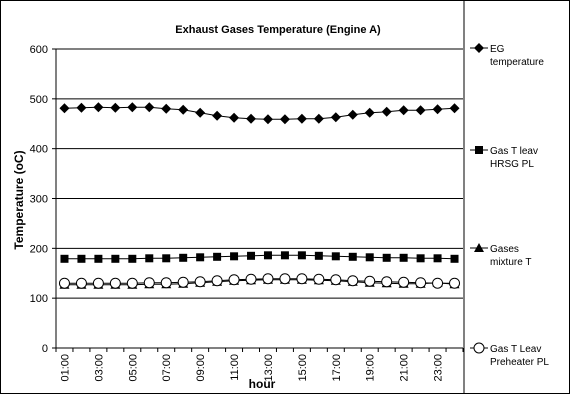 The width and height of the screenshot is (570, 394). I want to click on series-gas-t-leav-preheater-pl, so click(259, 281).